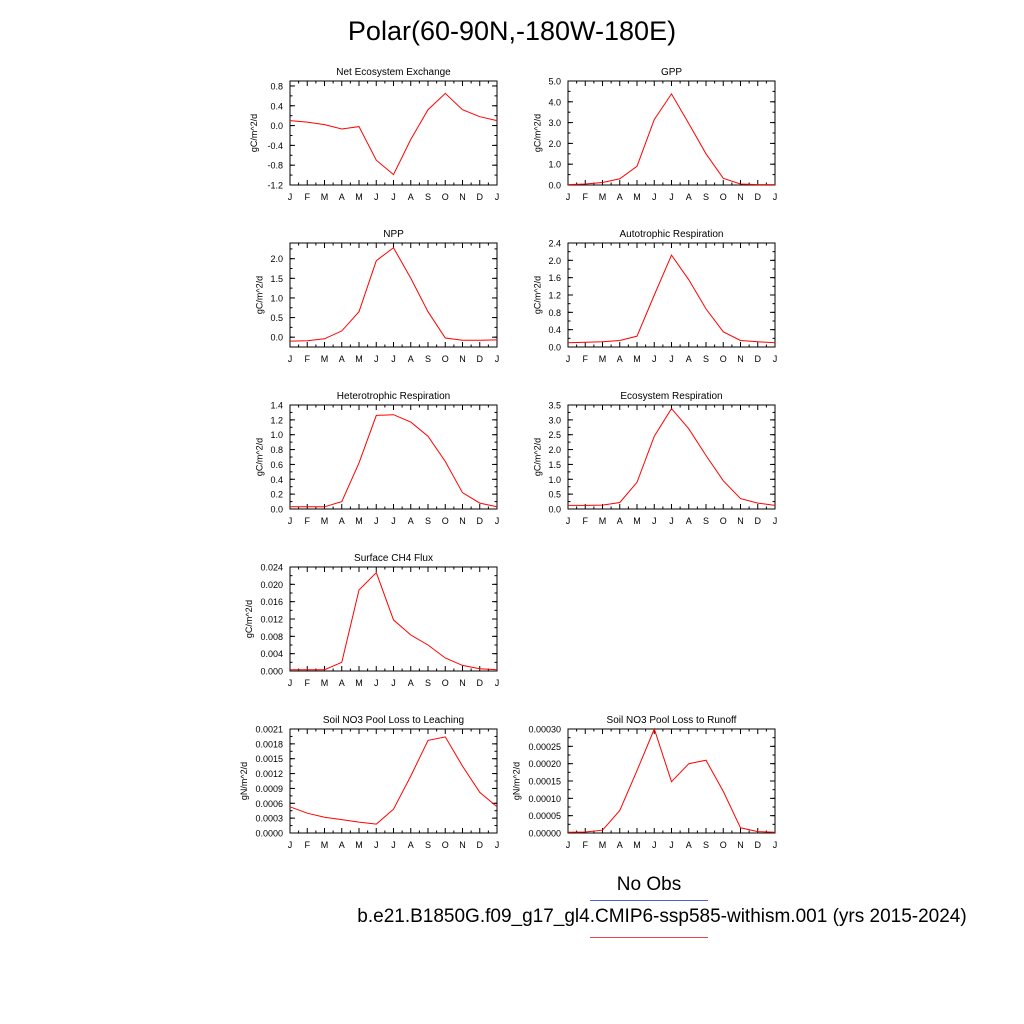 This screenshot has width=1024, height=1024. What do you see at coordinates (393, 234) in the screenshot?
I see `panel-title: NPP` at bounding box center [393, 234].